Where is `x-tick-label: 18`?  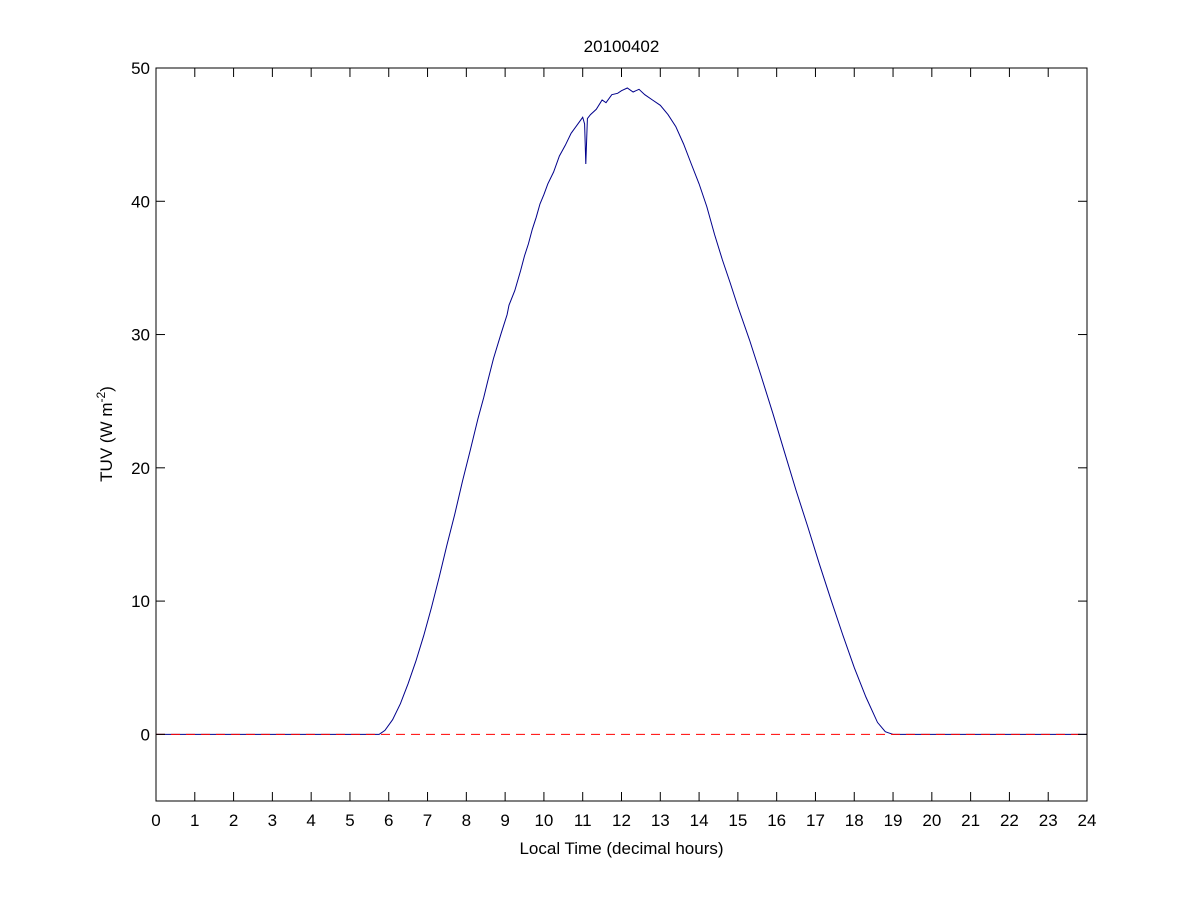
x-tick-label: 18 is located at coordinates (854, 820).